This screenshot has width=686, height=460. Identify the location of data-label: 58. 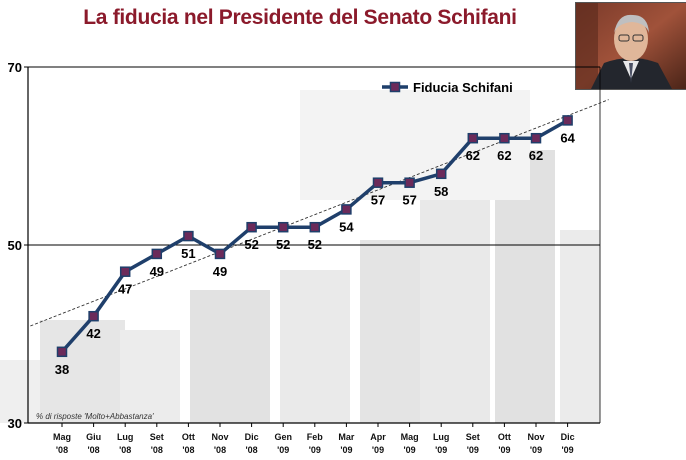
(441, 191).